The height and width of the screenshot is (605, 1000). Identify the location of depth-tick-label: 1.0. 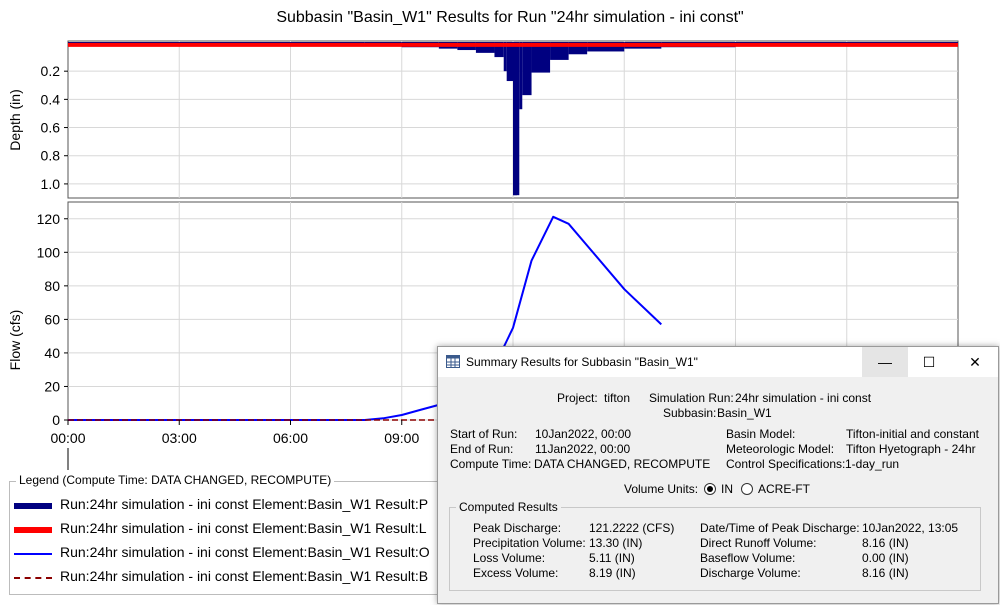
(51, 184).